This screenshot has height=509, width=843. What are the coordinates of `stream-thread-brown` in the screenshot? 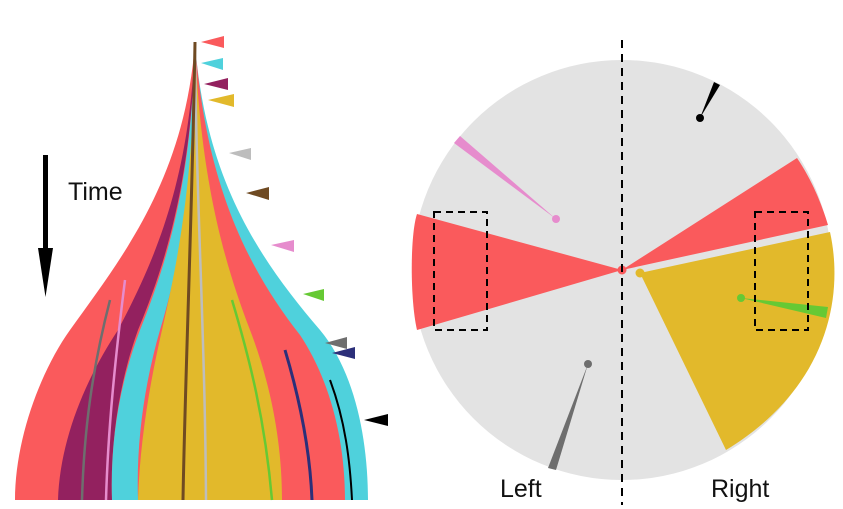 It's located at (189, 271).